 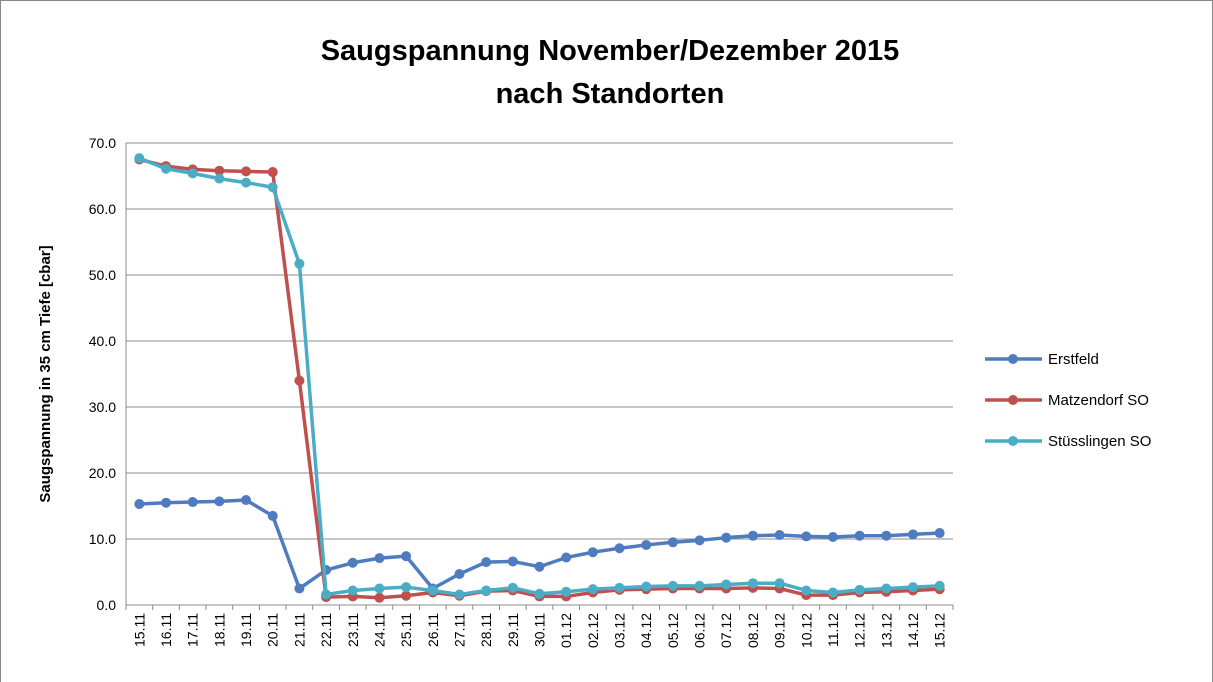 What do you see at coordinates (219, 630) in the screenshot?
I see `x-tick-label: 18.11` at bounding box center [219, 630].